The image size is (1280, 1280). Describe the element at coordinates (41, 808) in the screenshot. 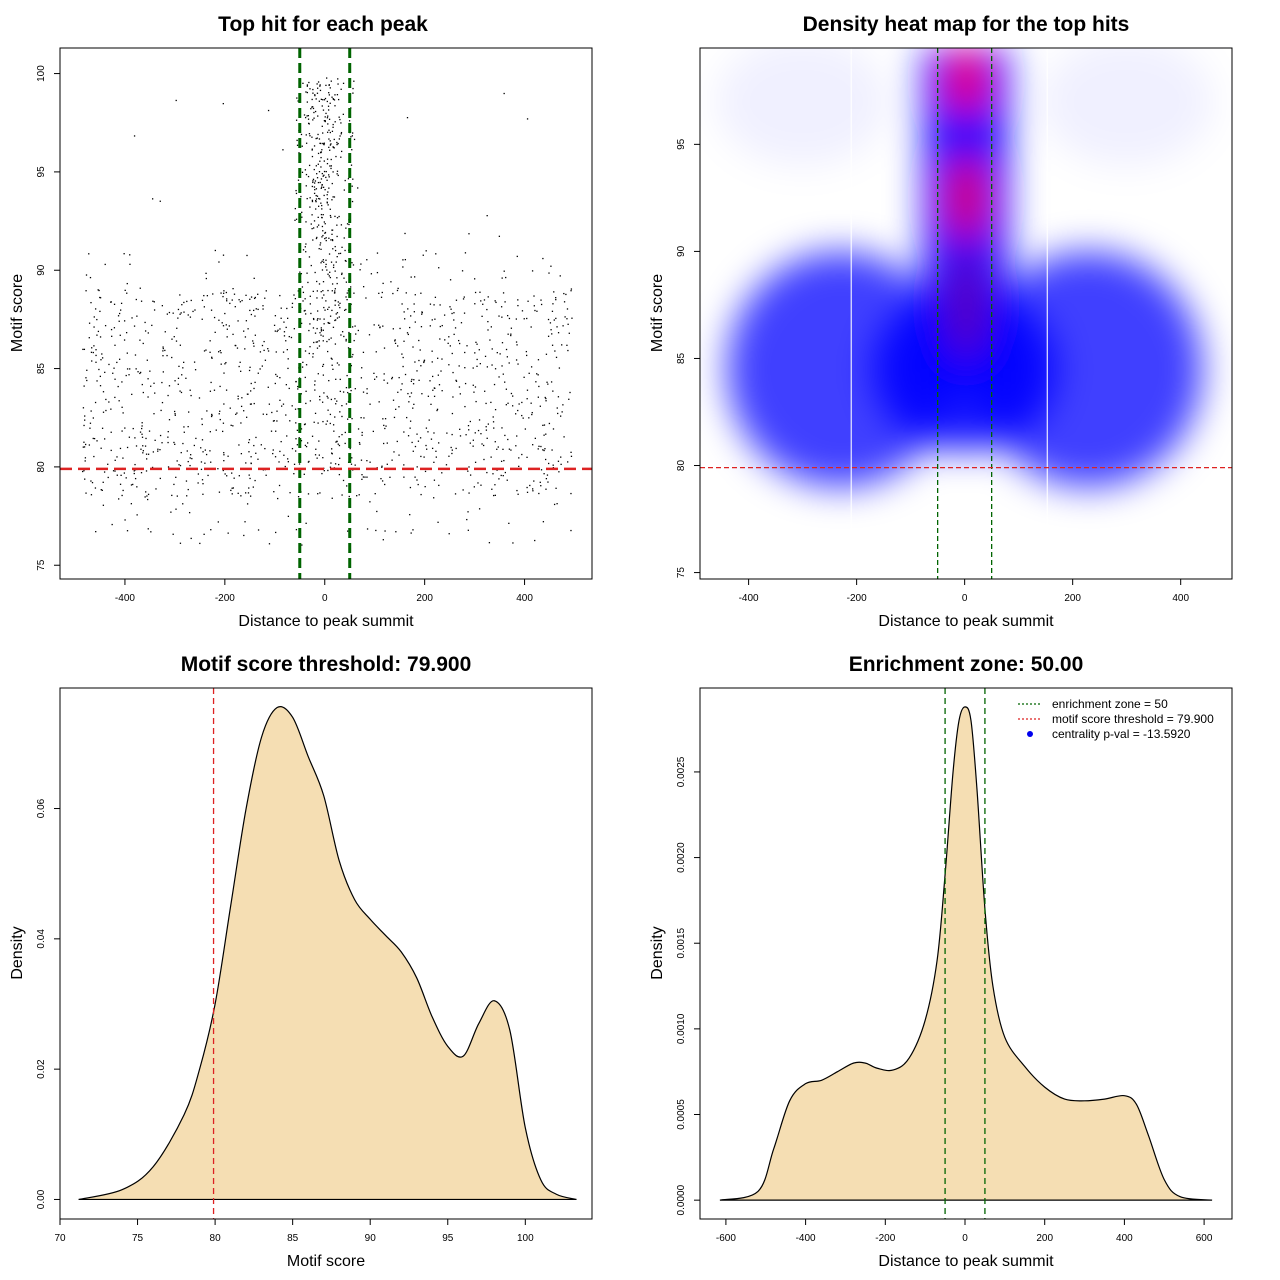

I see `score-density-ytick-label: 0.06` at that location.